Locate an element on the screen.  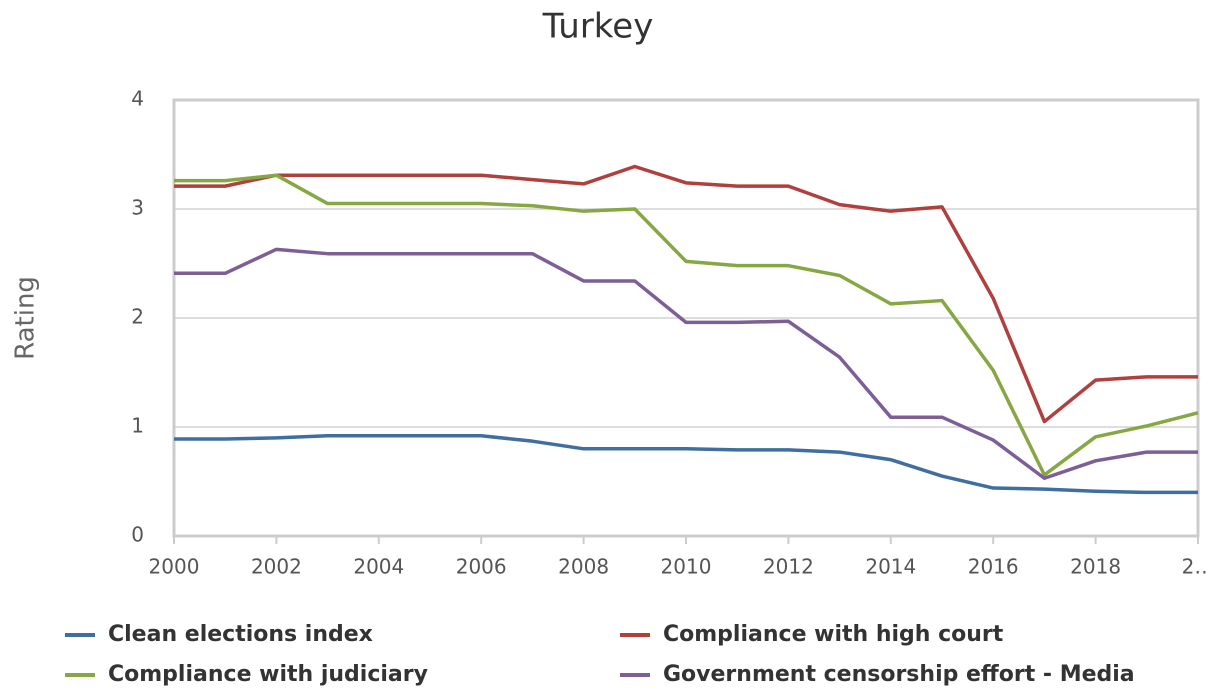
x-tick-label: 2018 is located at coordinates (1095, 567).